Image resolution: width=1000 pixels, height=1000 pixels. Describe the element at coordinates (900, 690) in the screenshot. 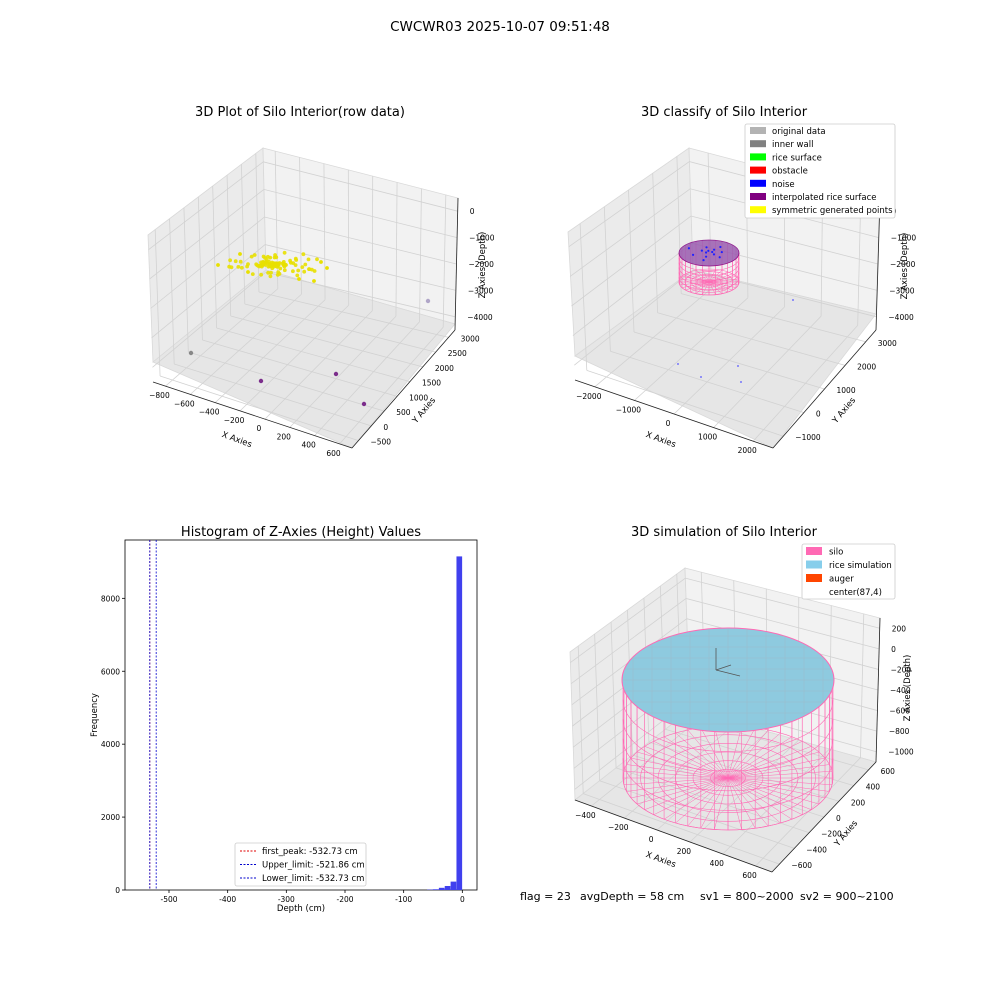

I see `z-tick-label: −400` at that location.